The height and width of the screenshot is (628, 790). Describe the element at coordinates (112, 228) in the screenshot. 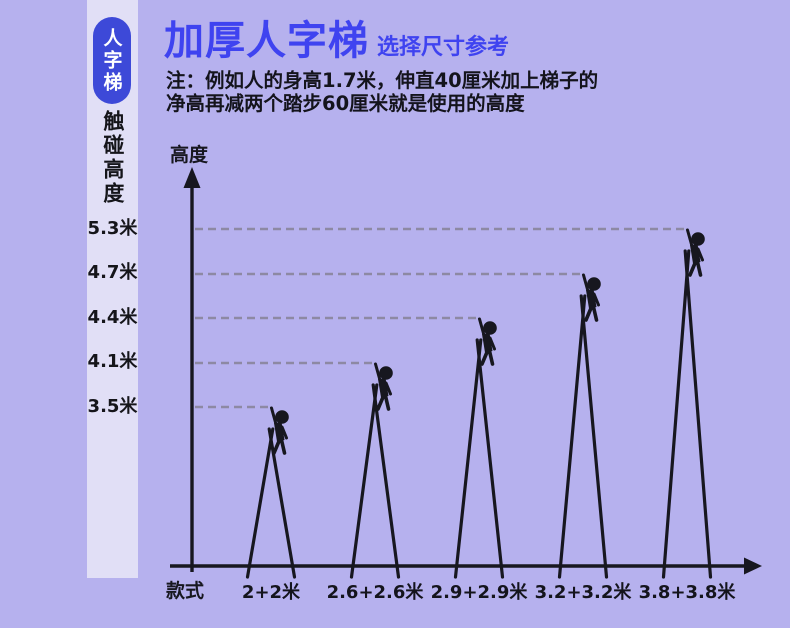

I see `y-tick-label: 5.3米` at that location.